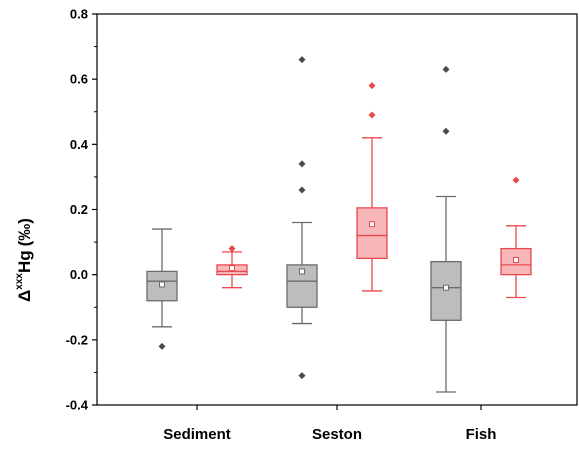 This screenshot has width=579, height=454. I want to click on x-tick-label: Fish, so click(481, 434).